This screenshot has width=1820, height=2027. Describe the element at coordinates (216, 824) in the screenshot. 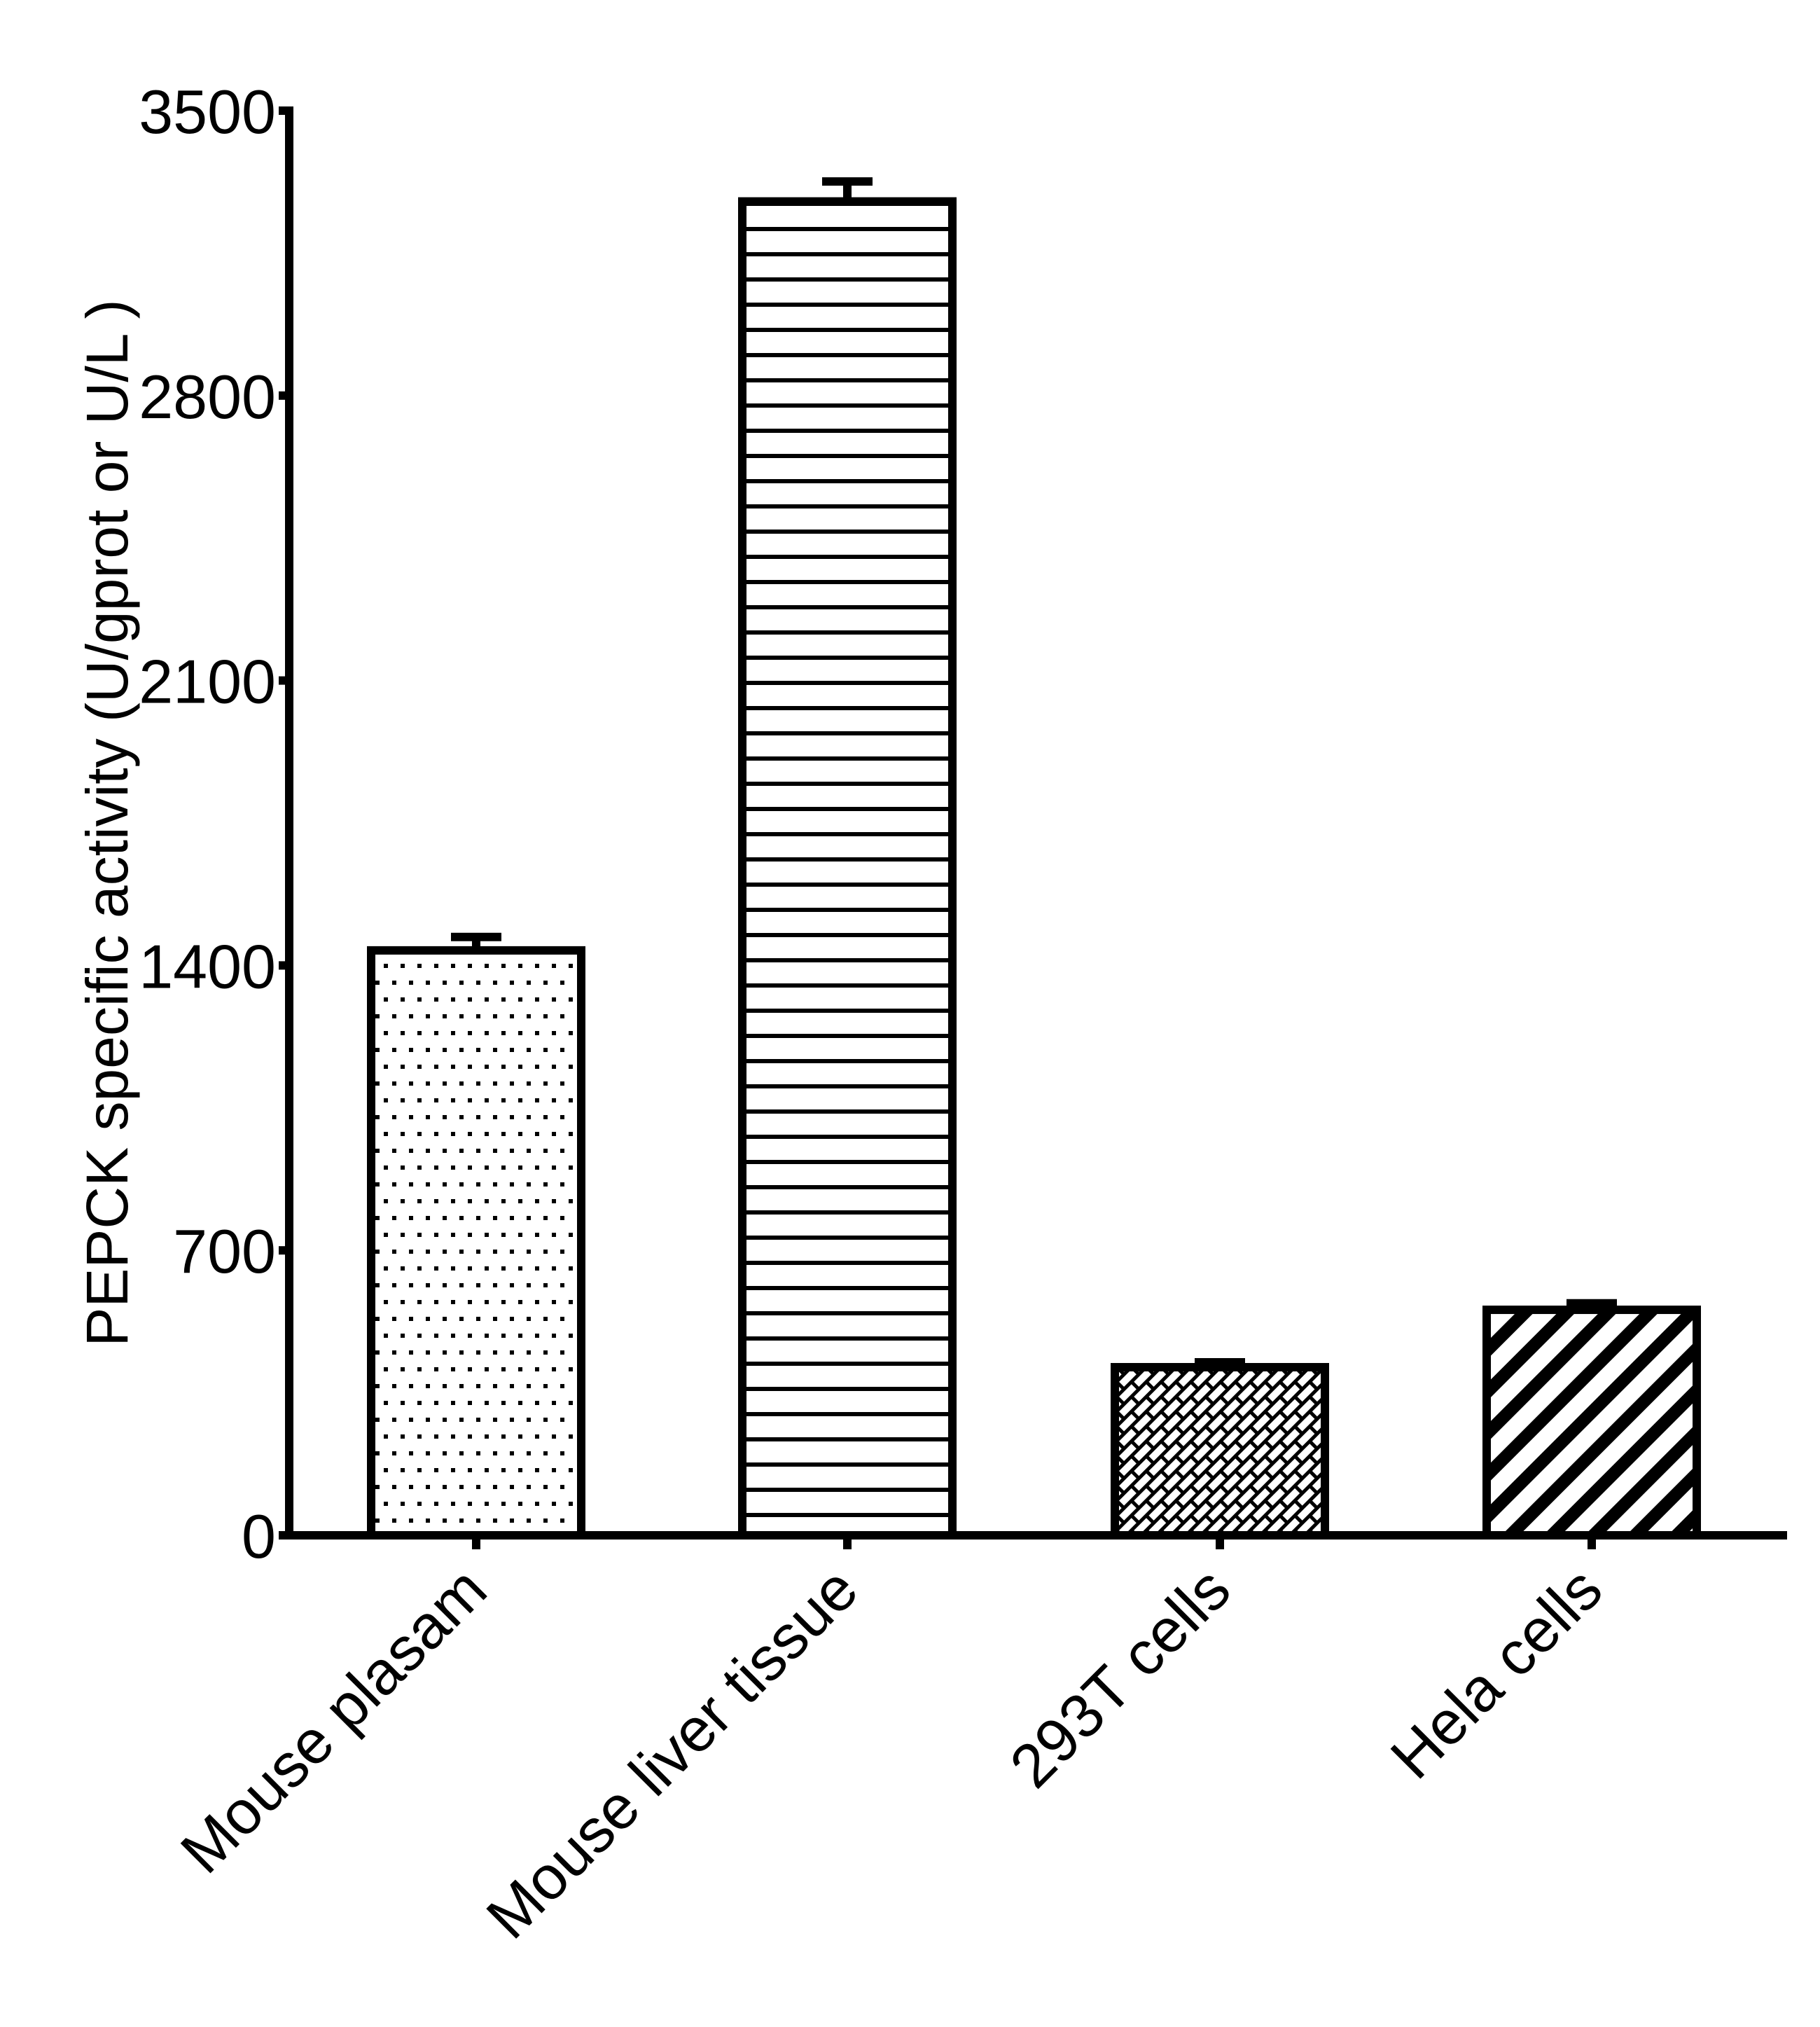

I see `y-axis: 0 700 1400 2100 2800 3500` at that location.